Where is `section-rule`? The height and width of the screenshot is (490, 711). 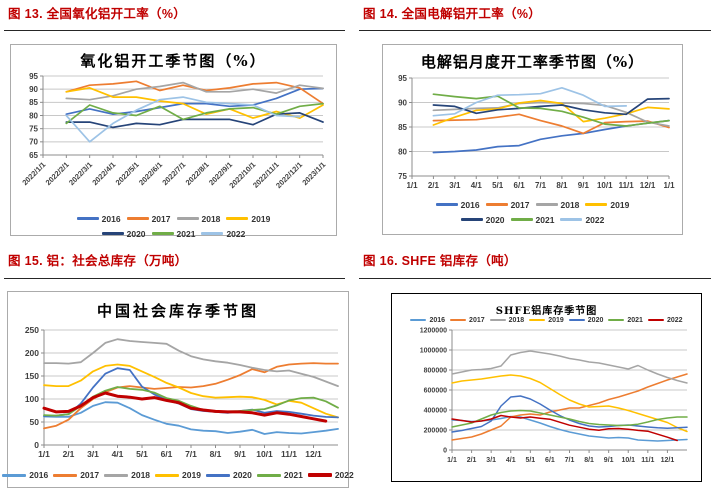 section-rule is located at coordinates (174, 278).